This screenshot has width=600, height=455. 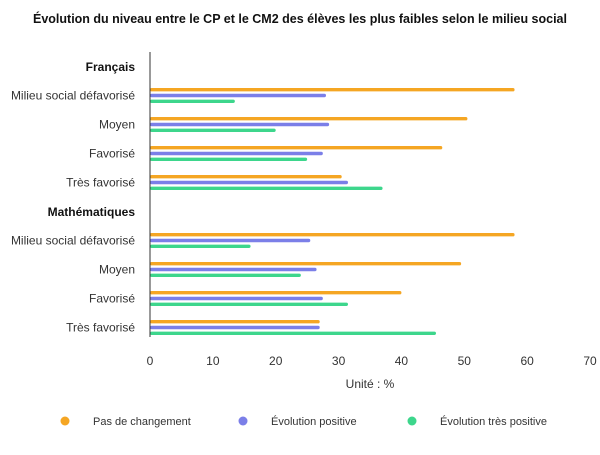 What do you see at coordinates (92, 212) in the screenshot?
I see `group-label-mathematiques: Mathématiques` at bounding box center [92, 212].